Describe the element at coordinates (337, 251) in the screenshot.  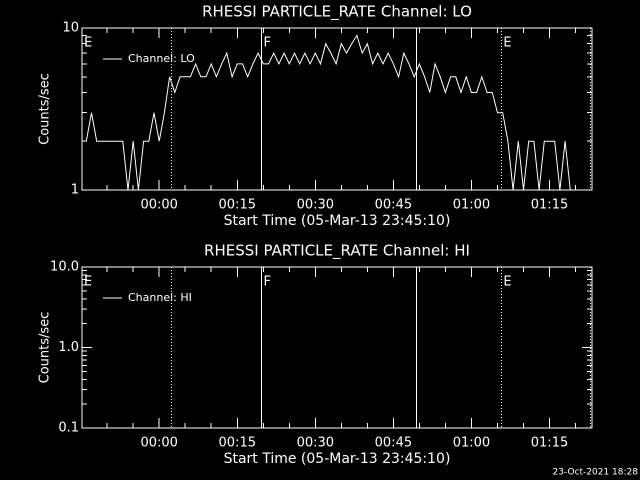
I see `chart-title: RHESSI PARTICLE_RATE Channel: HI` at that location.